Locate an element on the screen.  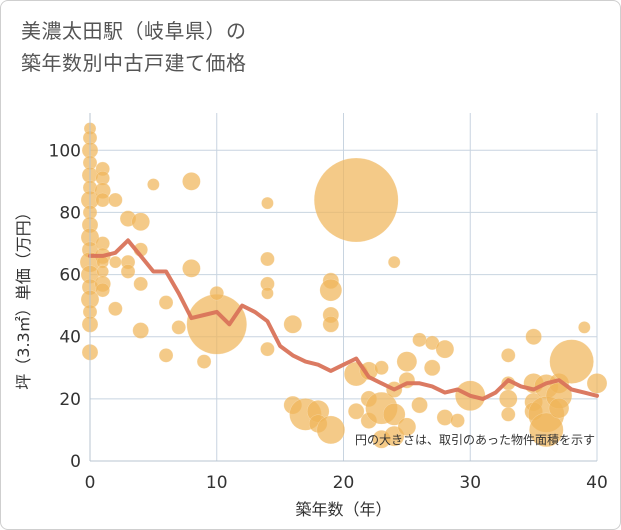
chart-title-line-1: 美濃太田駅（岐阜県）の is located at coordinates (134, 31).